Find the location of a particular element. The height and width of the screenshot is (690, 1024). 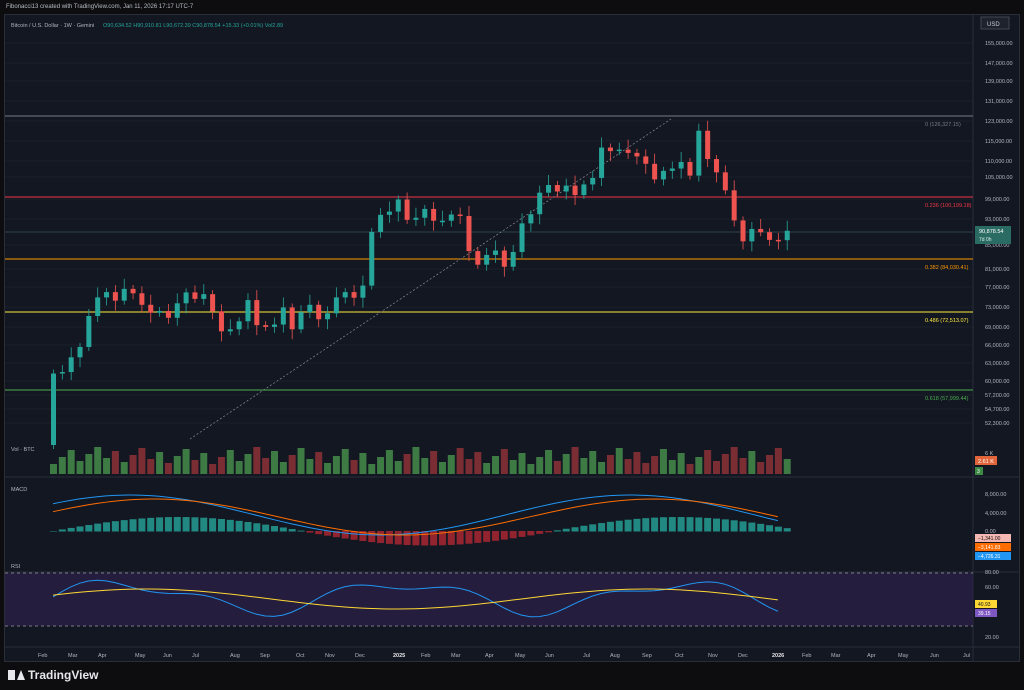

rsi-tick-label: 60.00 is located at coordinates (992, 588).